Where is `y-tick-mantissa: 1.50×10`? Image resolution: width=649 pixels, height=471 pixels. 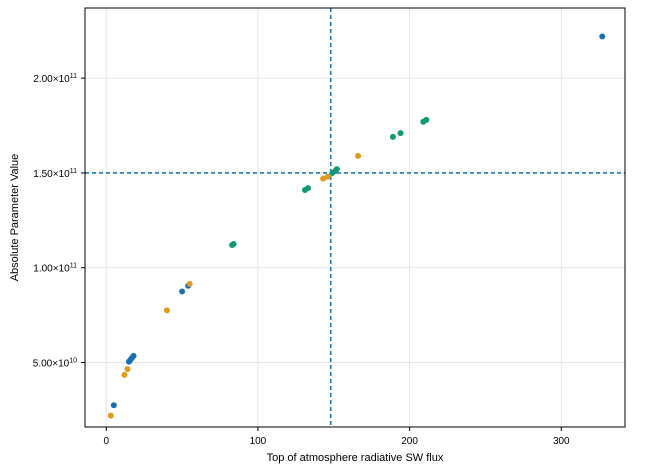
y-tick-mantissa: 1.50×10 is located at coordinates (51, 174).